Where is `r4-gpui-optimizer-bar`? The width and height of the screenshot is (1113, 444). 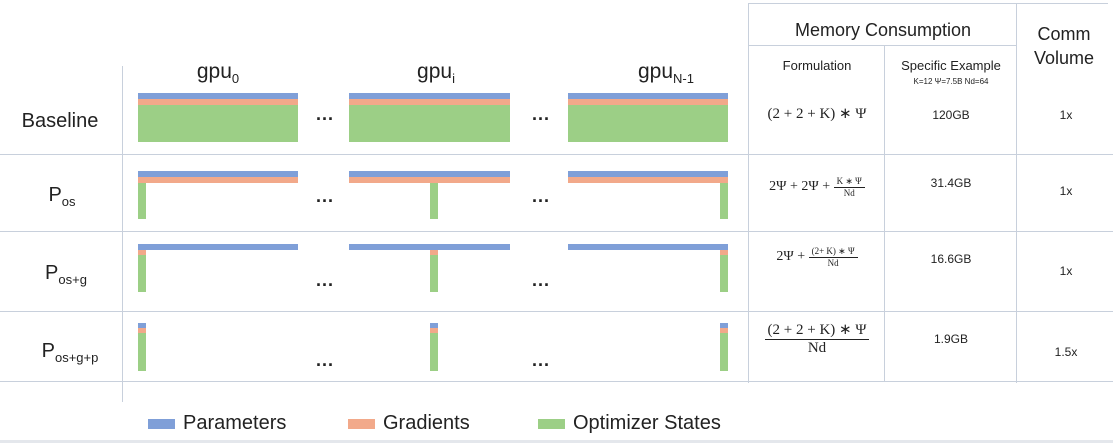
r4-gpui-optimizer-bar is located at coordinates (434, 352).